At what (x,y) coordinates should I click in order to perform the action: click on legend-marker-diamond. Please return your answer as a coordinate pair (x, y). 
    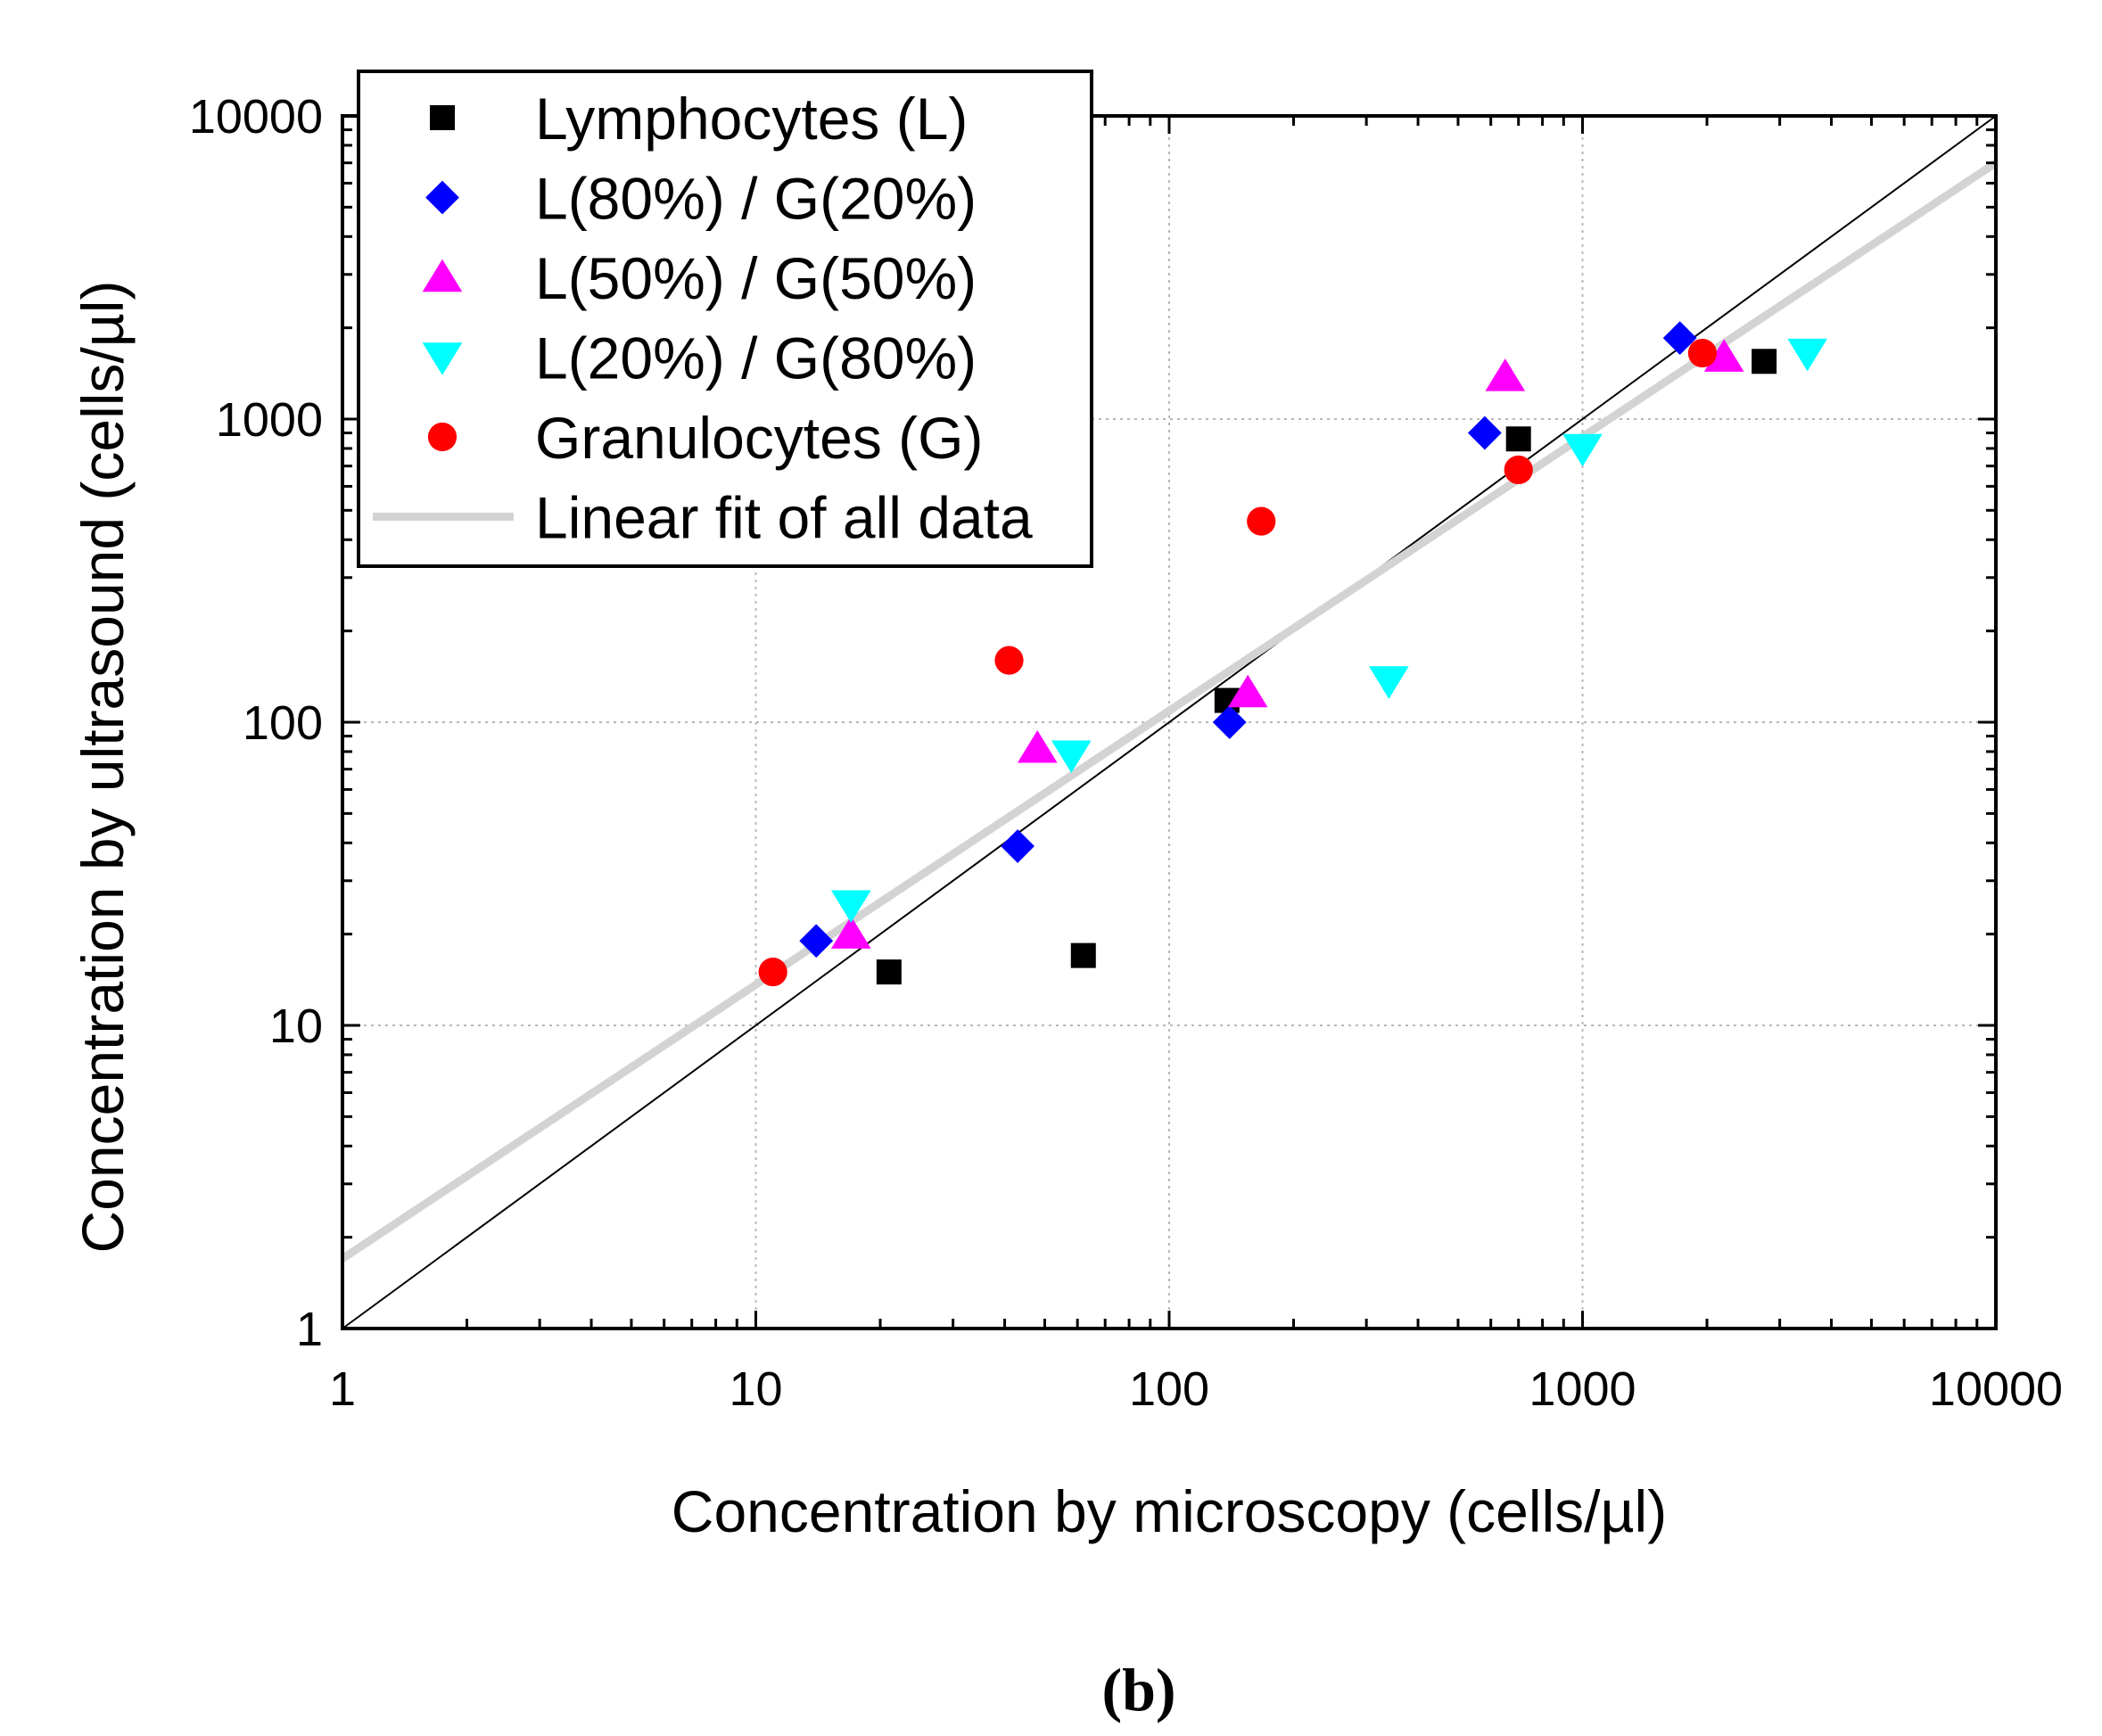
    Looking at the image, I should click on (442, 198).